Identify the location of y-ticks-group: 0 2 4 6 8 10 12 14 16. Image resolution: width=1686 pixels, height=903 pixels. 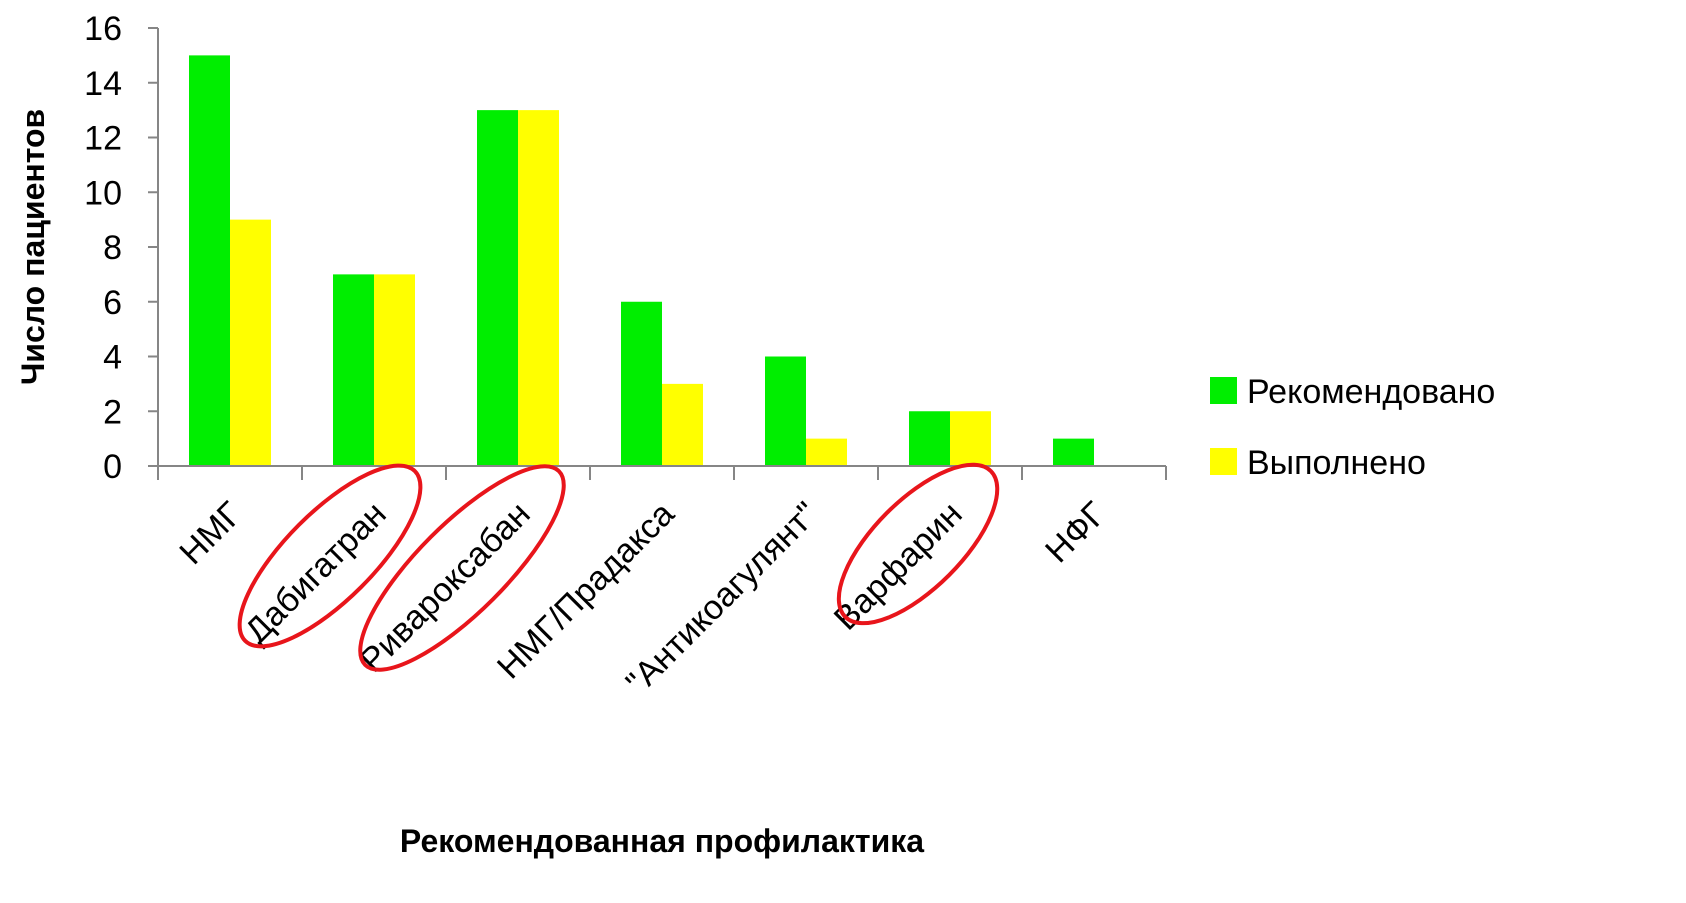
(121, 248).